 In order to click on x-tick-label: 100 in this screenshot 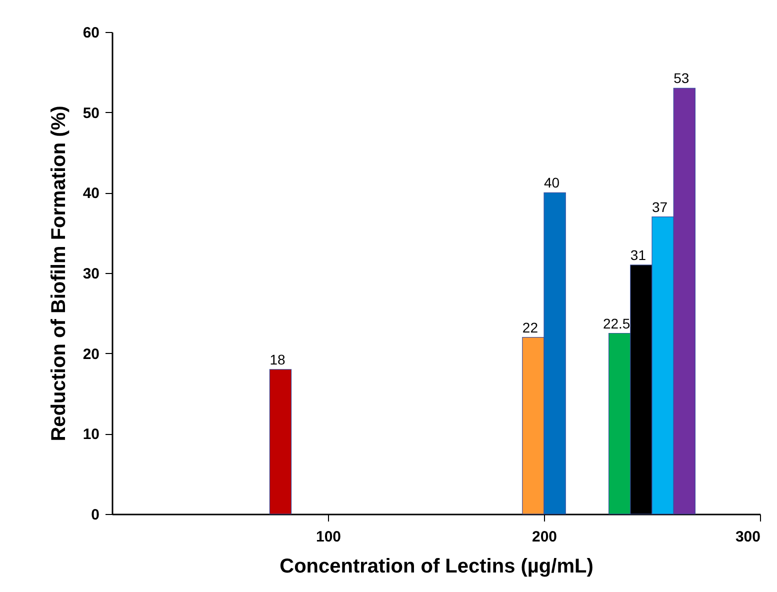, I will do `click(329, 537)`.